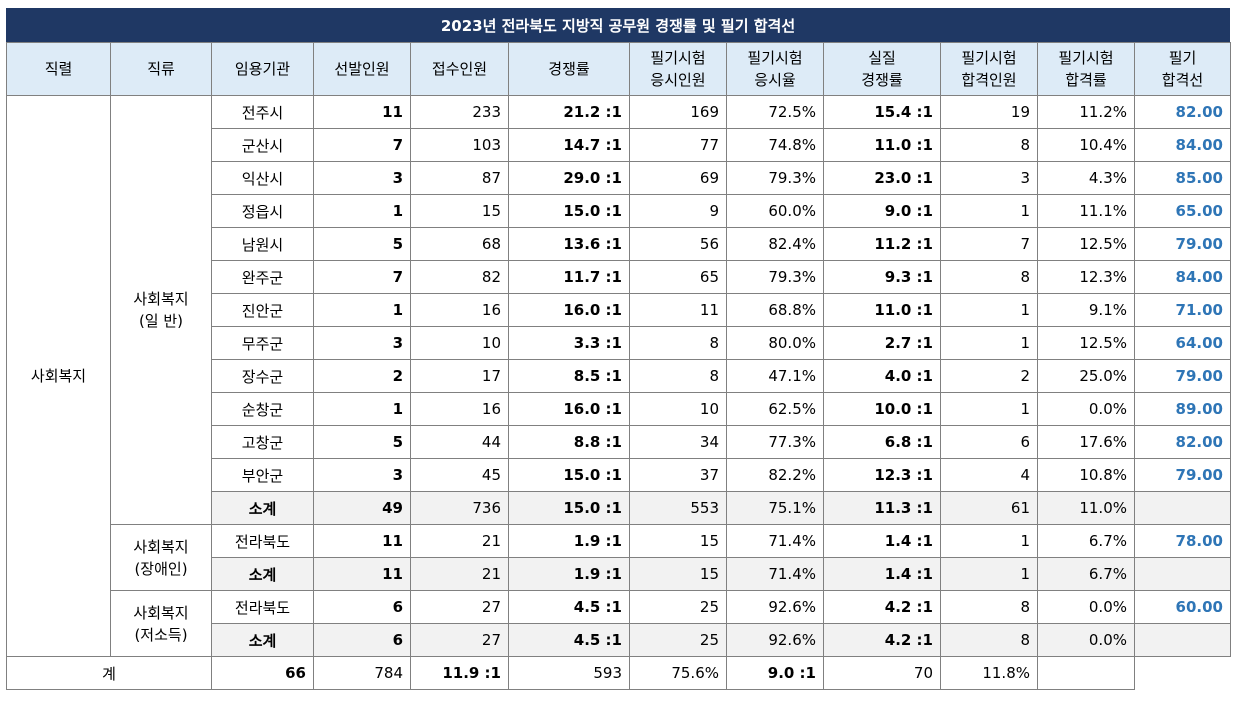 Image resolution: width=1235 pixels, height=710 pixels. Describe the element at coordinates (262, 277) in the screenshot. I see `agency-cell: 완주군` at that location.